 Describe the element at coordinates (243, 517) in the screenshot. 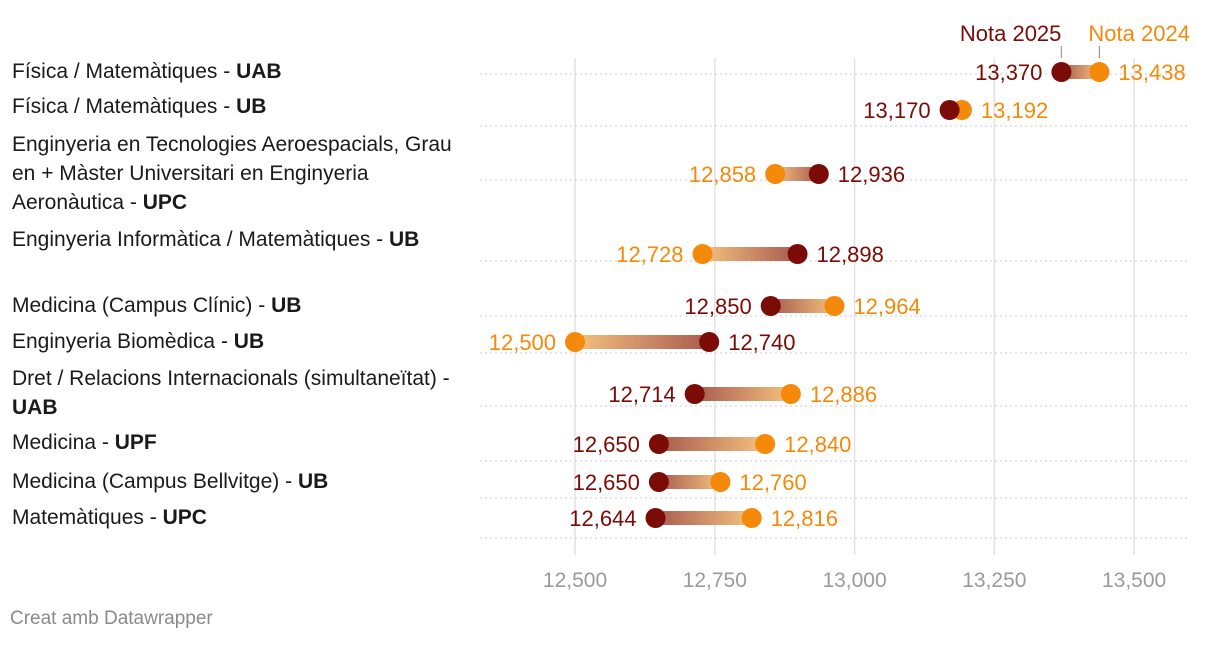

I see `row-label: Matemàtiques - UPC` at that location.